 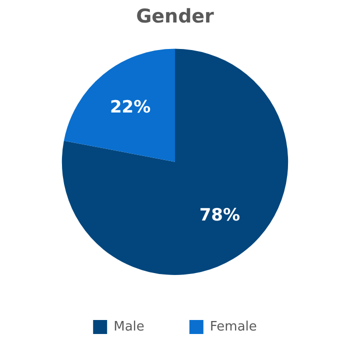 I want to click on data-label: 78%, so click(x=219, y=215).